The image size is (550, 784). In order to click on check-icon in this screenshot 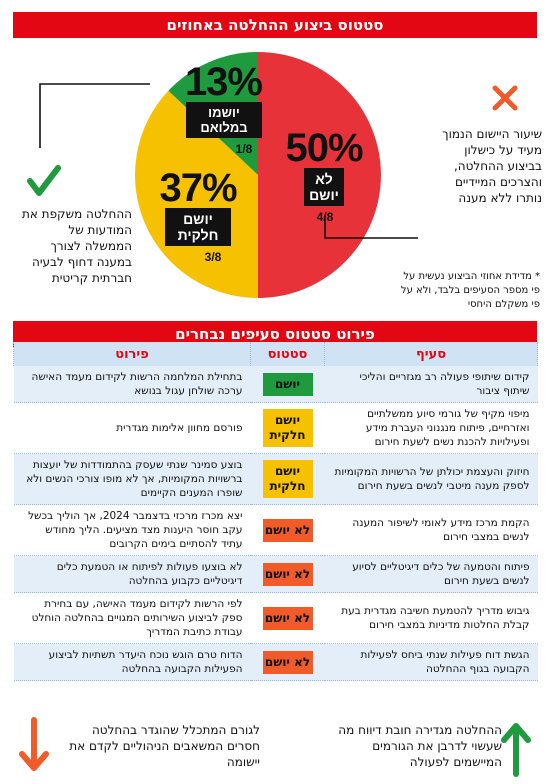, I will do `click(44, 180)`.